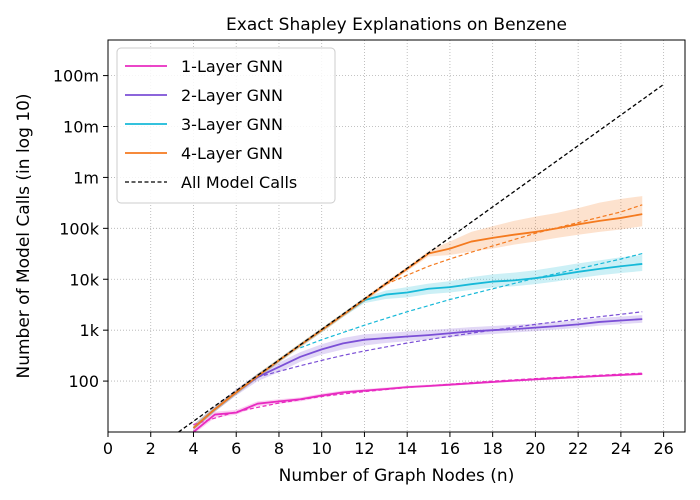 Image resolution: width=700 pixels, height=500 pixels. Describe the element at coordinates (418, 399) in the screenshot. I see `1-layer-gnn-fit-line` at that location.